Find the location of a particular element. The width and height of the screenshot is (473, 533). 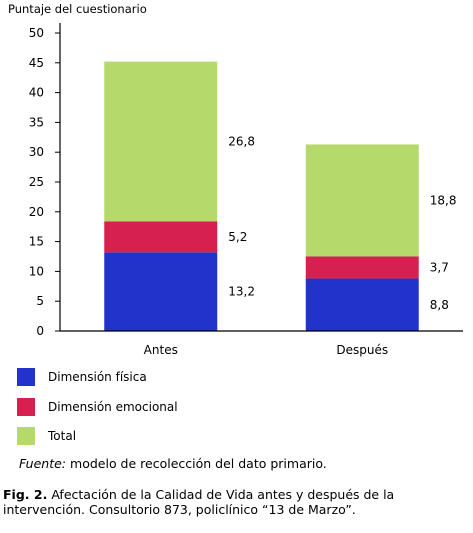

data-label-0-2: 26,8 is located at coordinates (241, 141).